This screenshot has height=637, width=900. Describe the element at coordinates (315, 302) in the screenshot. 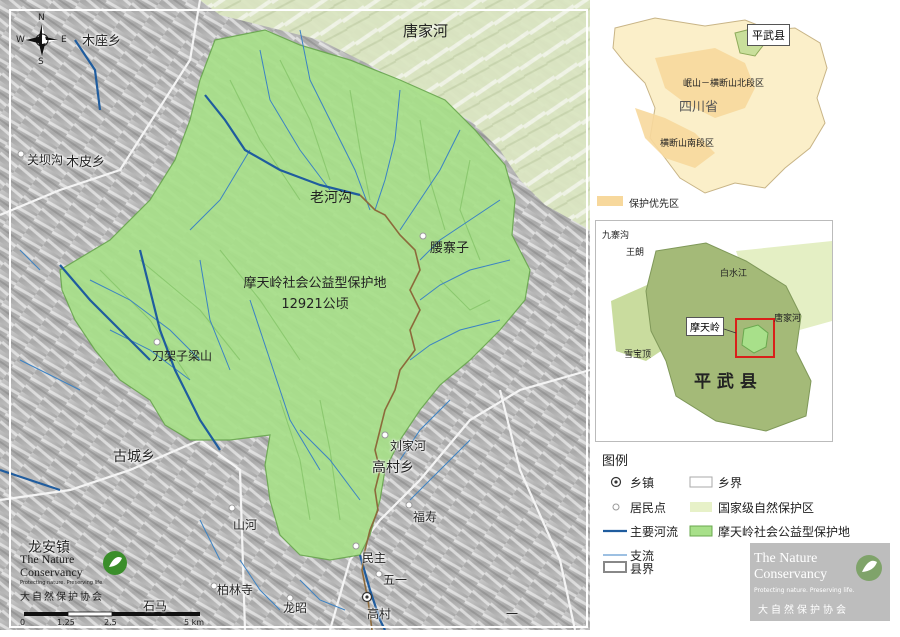

I see `reserve-area: 12921公顷` at that location.